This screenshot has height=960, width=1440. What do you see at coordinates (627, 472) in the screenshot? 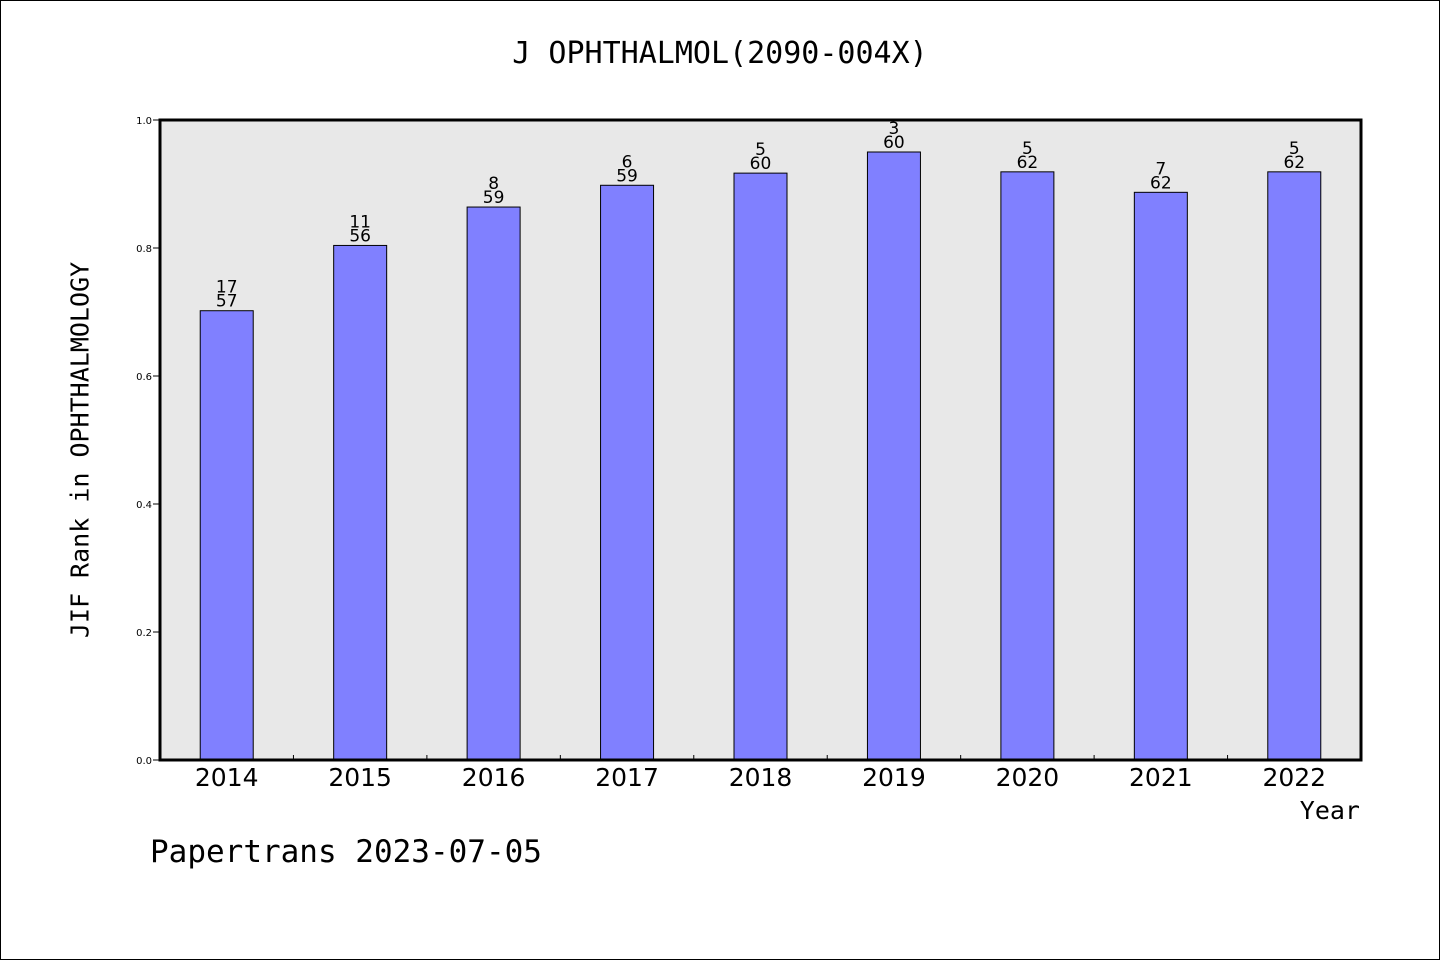
I see `bar-2017` at bounding box center [627, 472].